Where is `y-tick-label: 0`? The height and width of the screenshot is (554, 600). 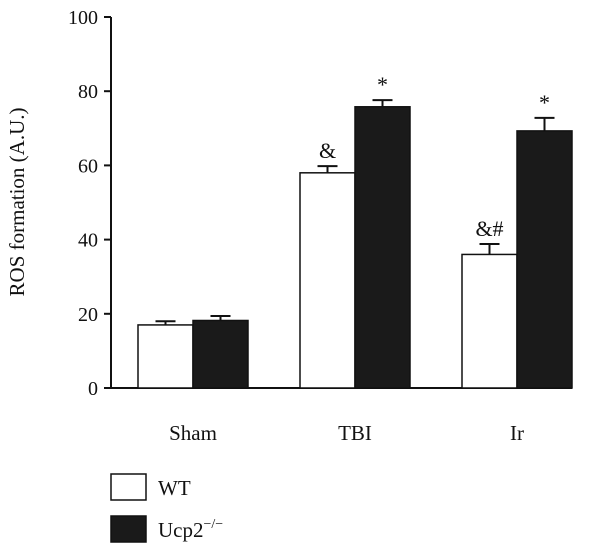 y-tick-label: 0 is located at coordinates (93, 389).